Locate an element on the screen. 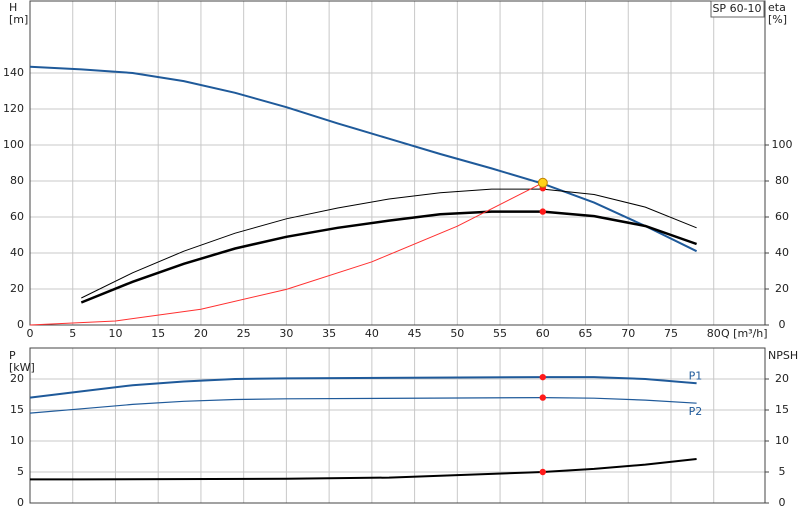  x-tick-label: 60 is located at coordinates (543, 333).